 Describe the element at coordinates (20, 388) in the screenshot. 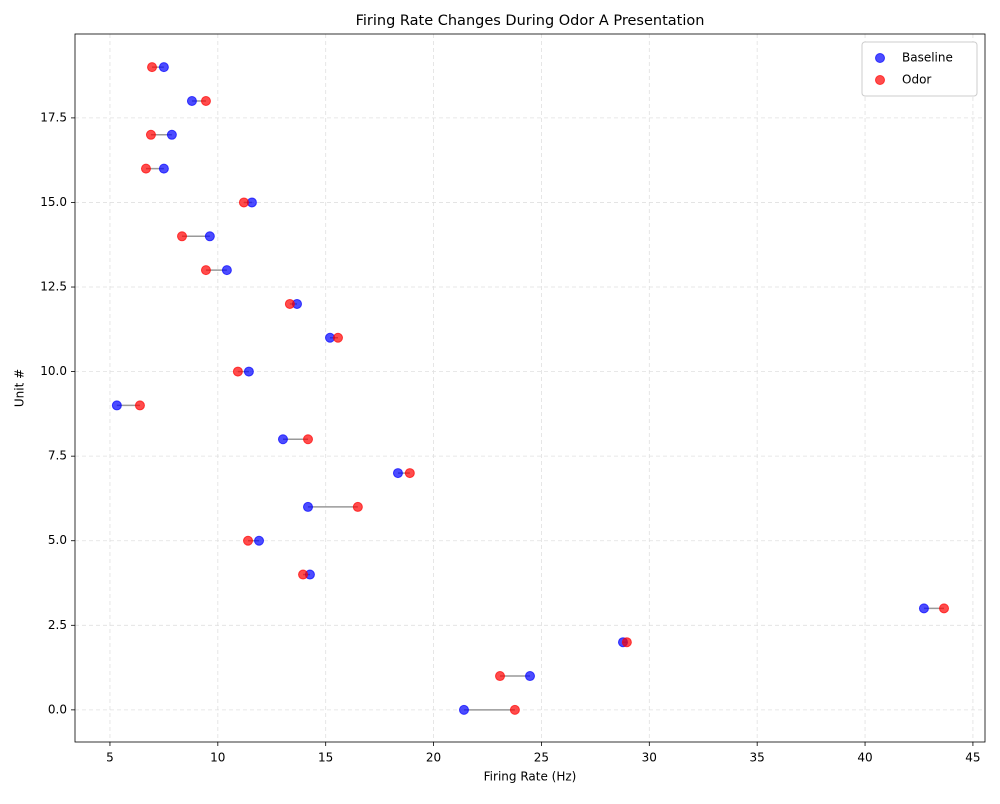

I see `y-axis-label: Unit #` at that location.